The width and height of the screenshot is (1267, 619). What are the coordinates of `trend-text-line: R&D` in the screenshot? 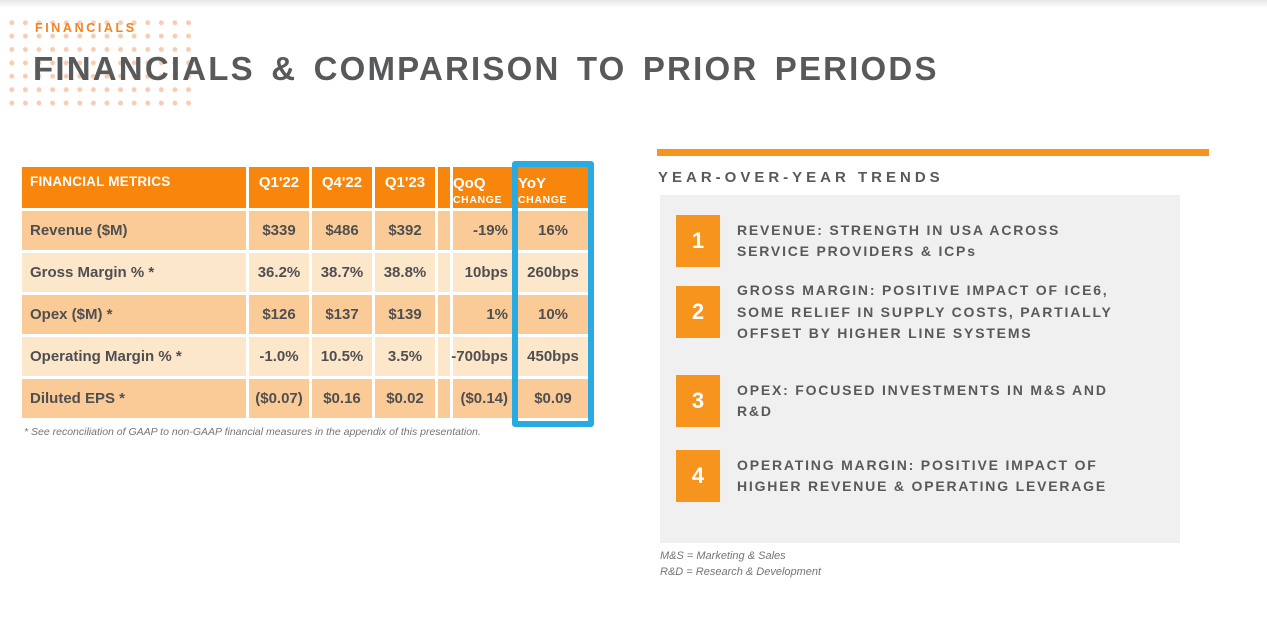 It's located at (755, 411).